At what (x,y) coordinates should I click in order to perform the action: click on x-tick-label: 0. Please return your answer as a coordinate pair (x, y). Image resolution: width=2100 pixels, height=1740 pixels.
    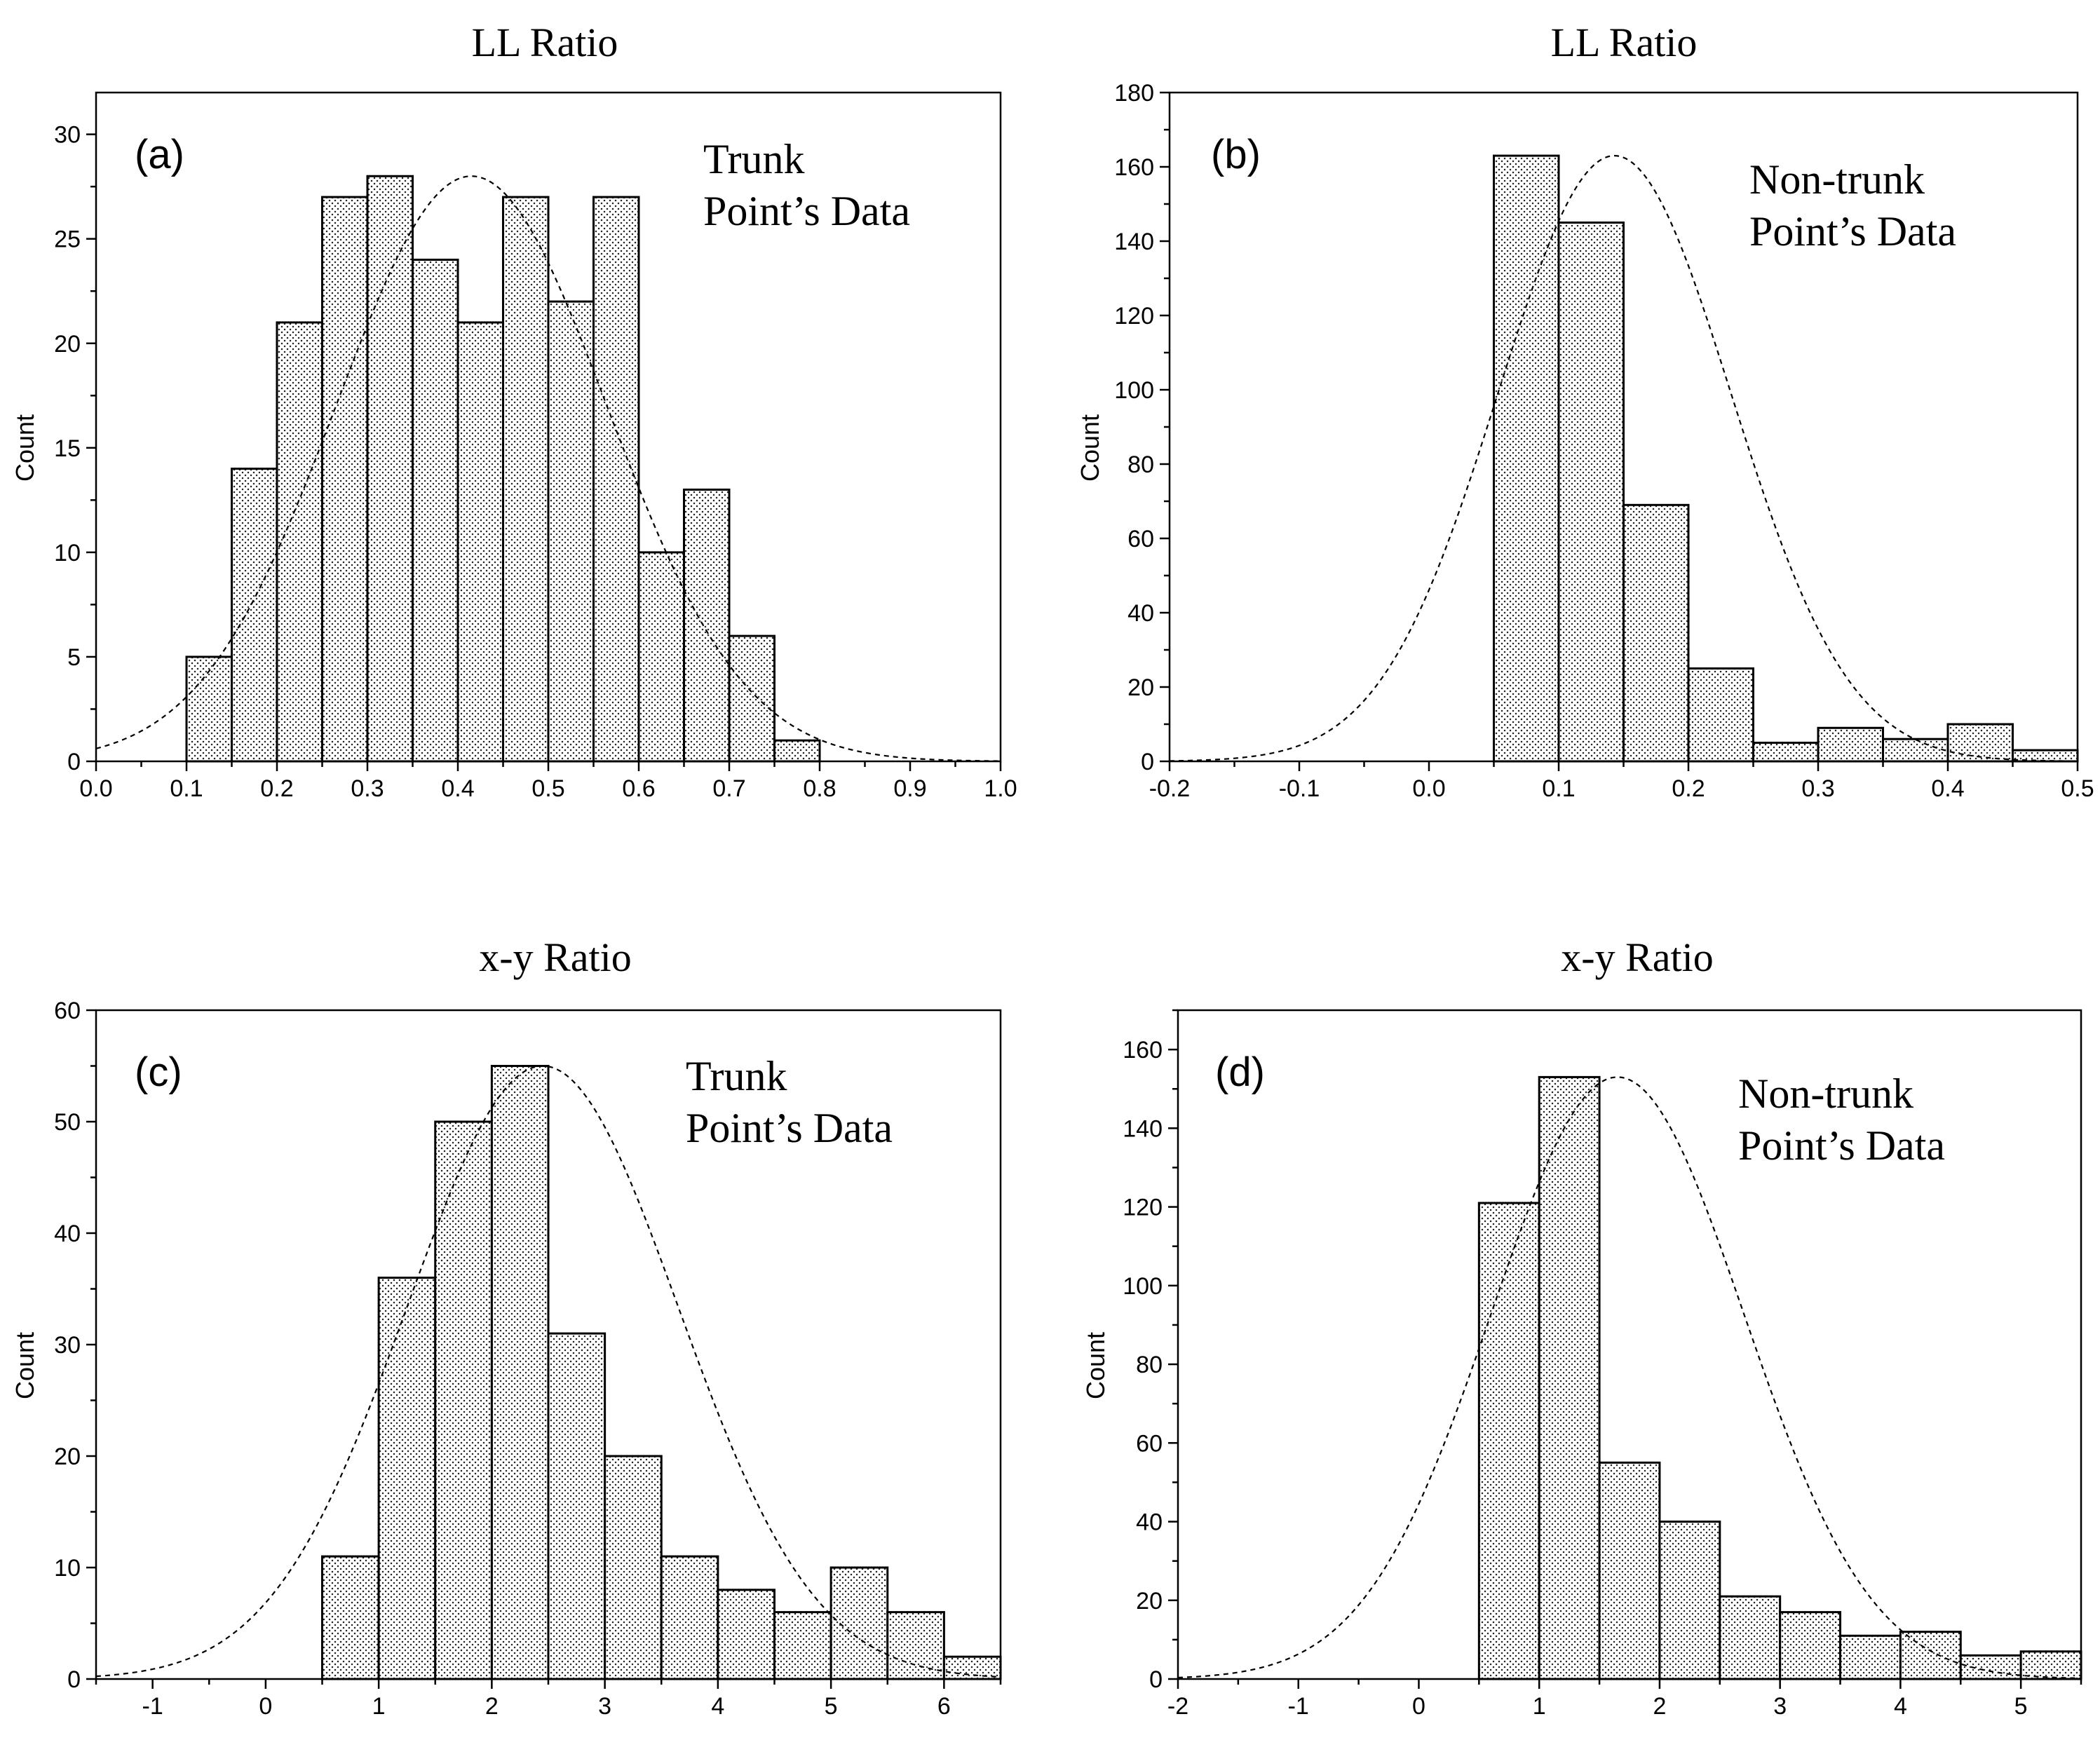
    Looking at the image, I should click on (1418, 1706).